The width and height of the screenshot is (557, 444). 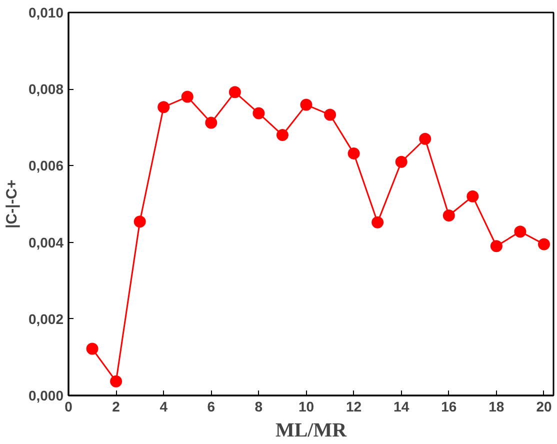 What do you see at coordinates (116, 406) in the screenshot?
I see `x-tick-label: 2` at bounding box center [116, 406].